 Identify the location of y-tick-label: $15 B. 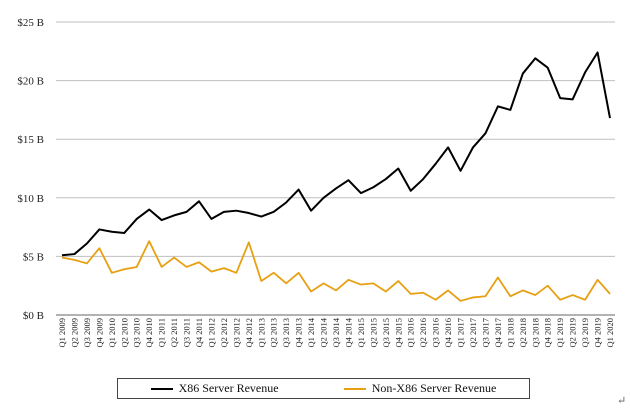
(30, 140).